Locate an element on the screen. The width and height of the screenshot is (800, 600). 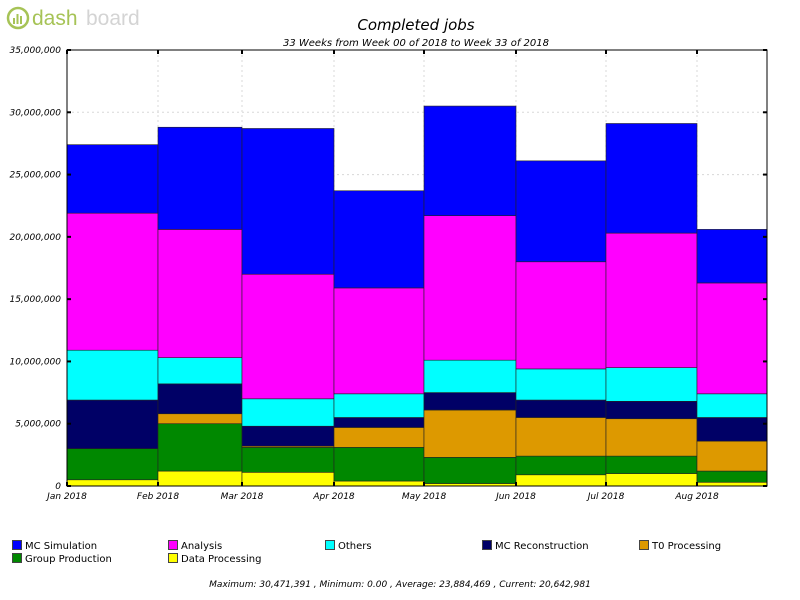
legend-label: T0 Processing is located at coordinates (687, 546).